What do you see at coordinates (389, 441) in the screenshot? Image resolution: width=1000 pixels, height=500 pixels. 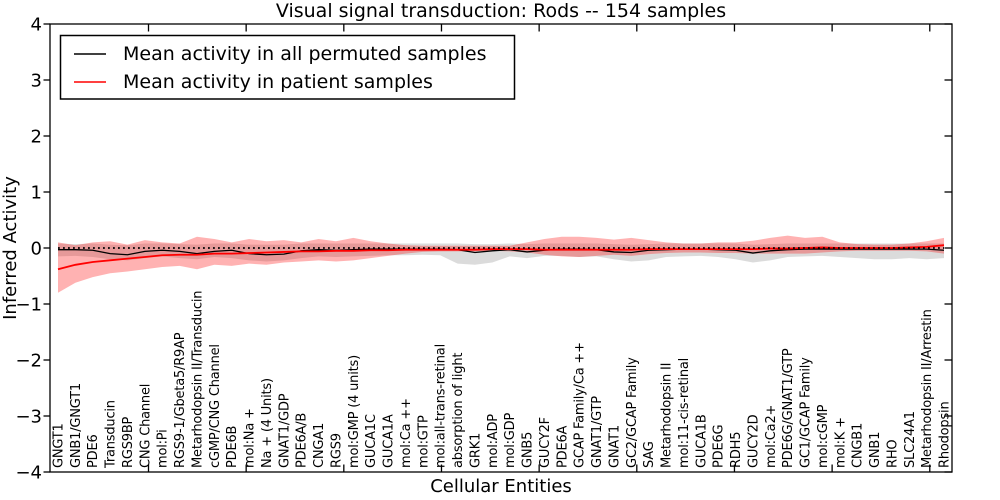 I see `x-category-label: GUCA1A` at bounding box center [389, 441].